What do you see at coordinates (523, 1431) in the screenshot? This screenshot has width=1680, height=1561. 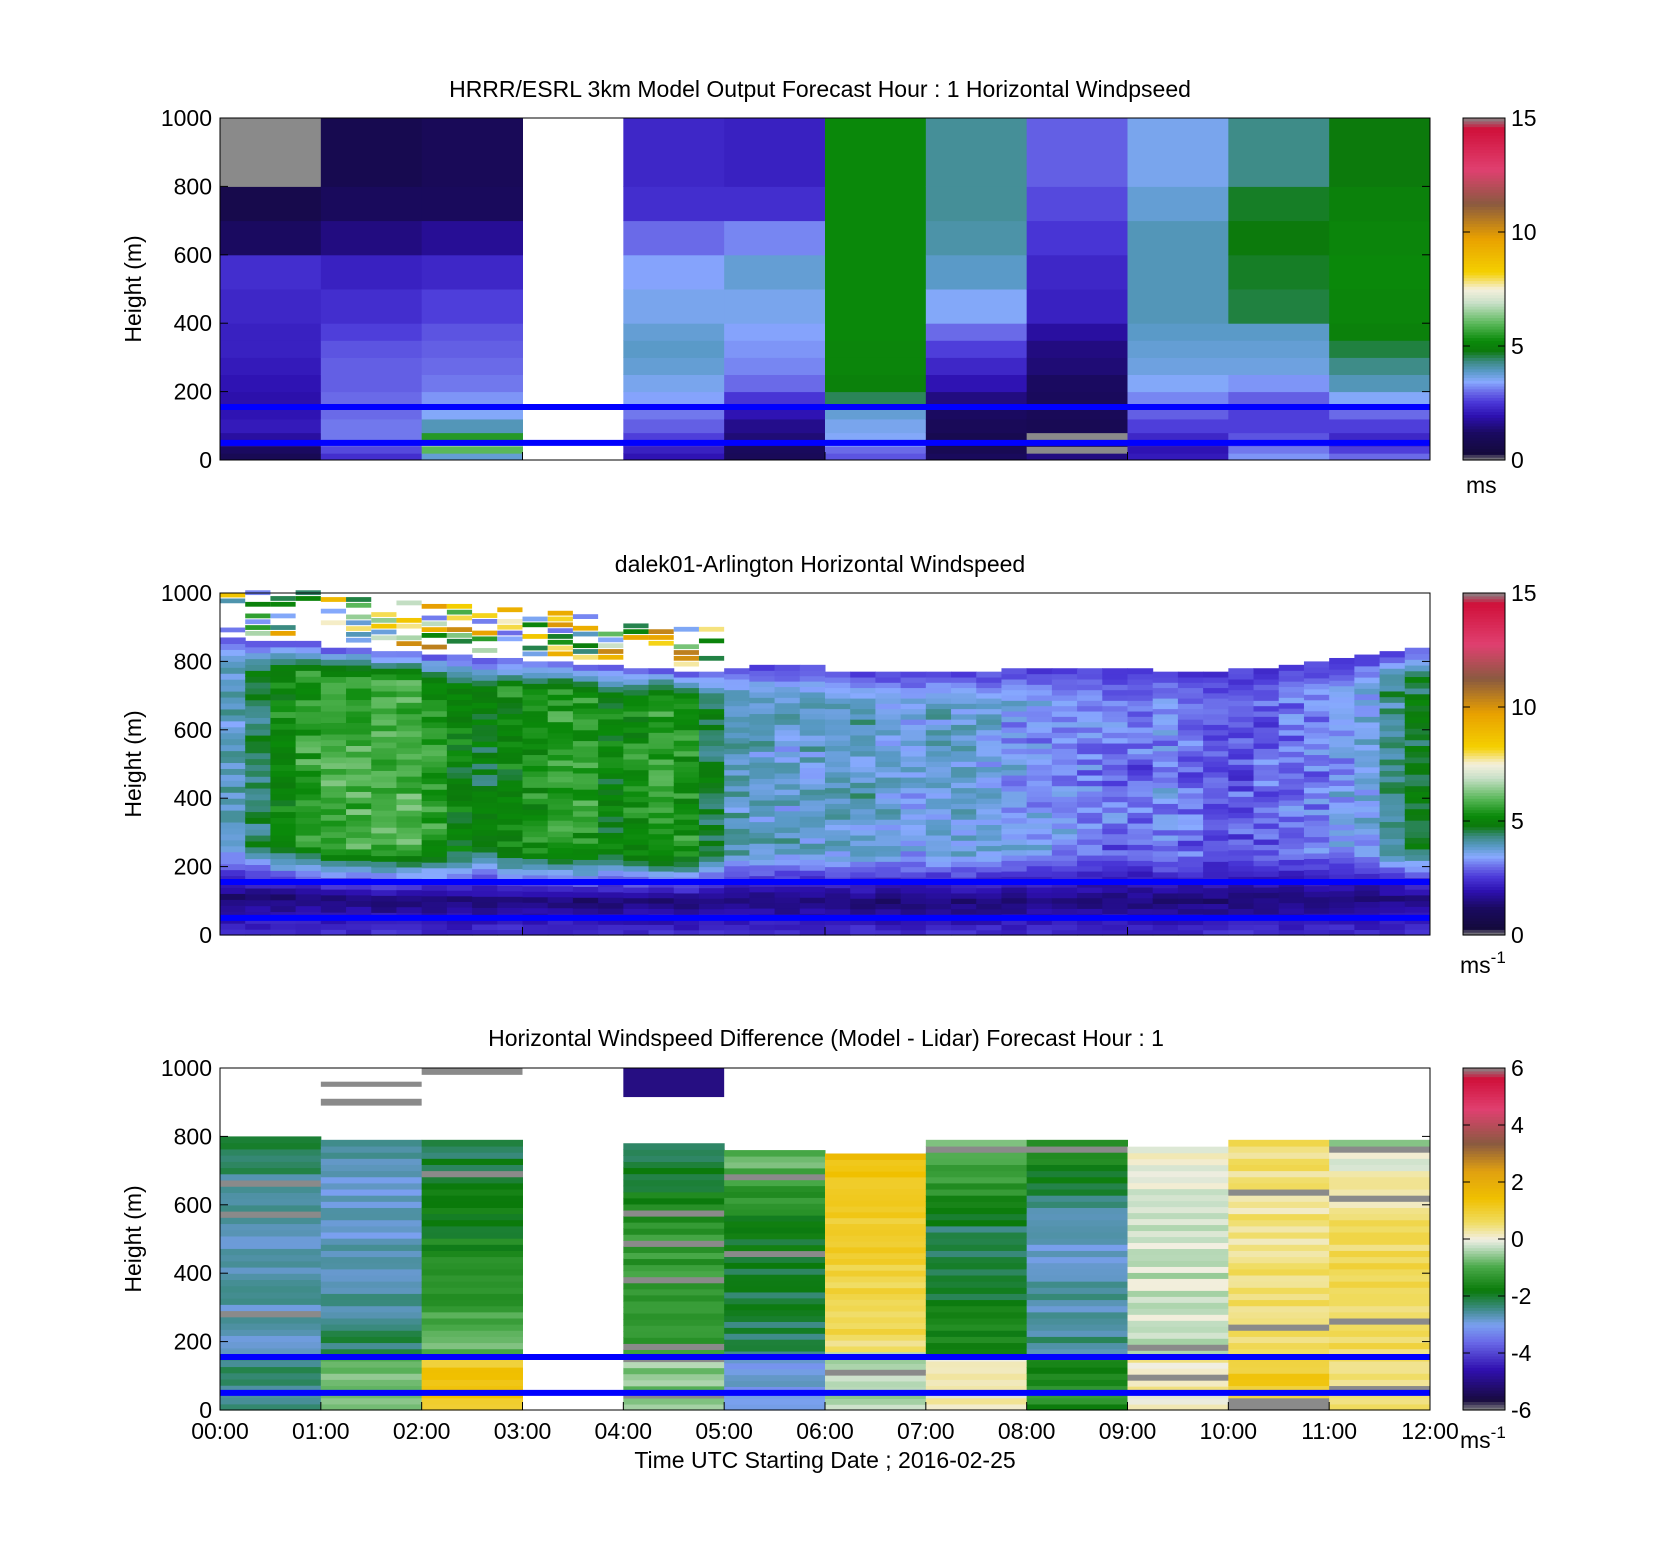 I see `xtick-label: 03:00` at bounding box center [523, 1431].